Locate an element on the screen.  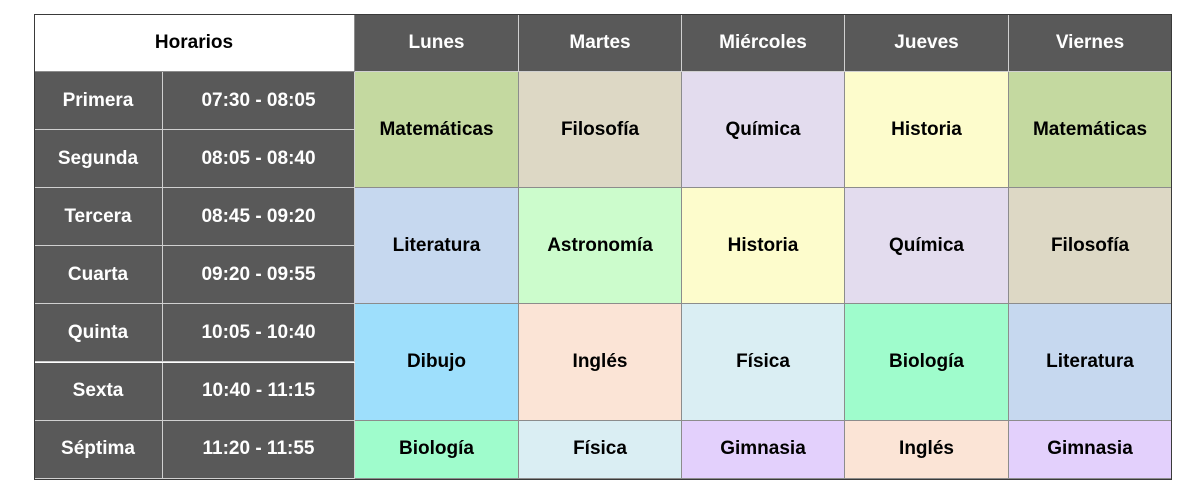
subject-cell: Astronomía is located at coordinates (600, 246).